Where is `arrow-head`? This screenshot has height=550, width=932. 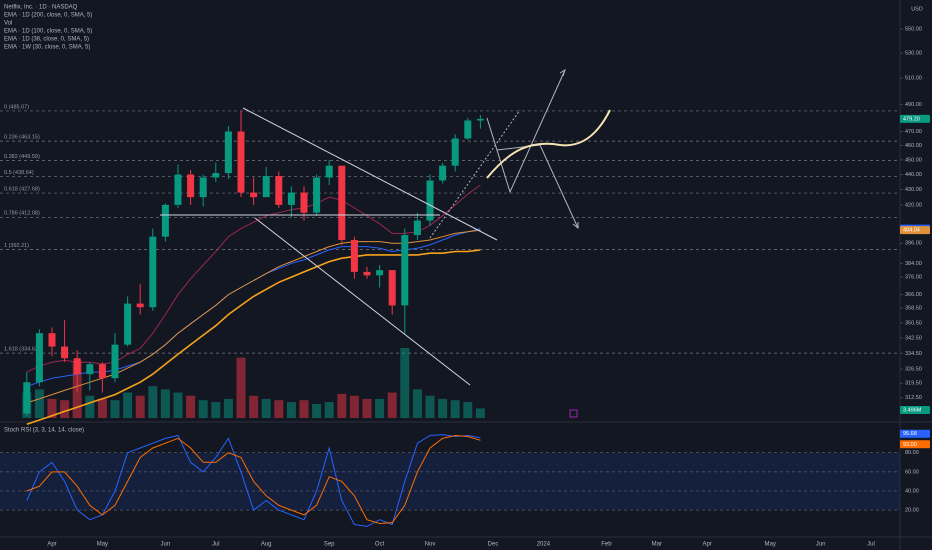 arrow-head is located at coordinates (575, 226).